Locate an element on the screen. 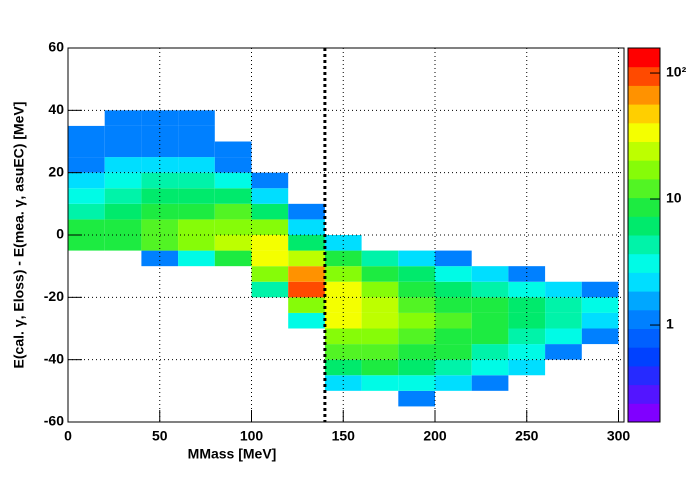 The image size is (696, 477). x-tick-label: 200 is located at coordinates (435, 436).